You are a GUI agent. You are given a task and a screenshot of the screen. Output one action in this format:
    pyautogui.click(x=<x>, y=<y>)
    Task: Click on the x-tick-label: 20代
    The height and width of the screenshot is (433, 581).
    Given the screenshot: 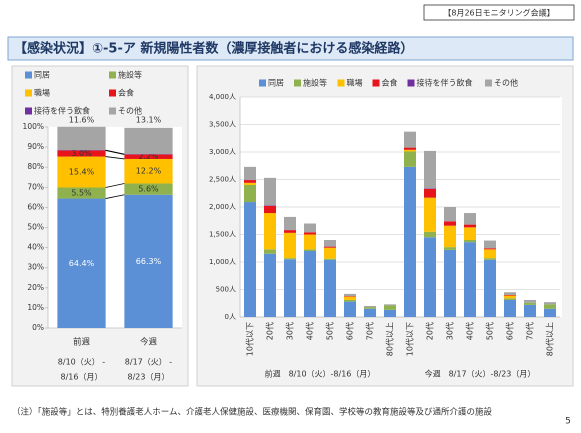 What is the action you would take?
    pyautogui.click(x=270, y=331)
    